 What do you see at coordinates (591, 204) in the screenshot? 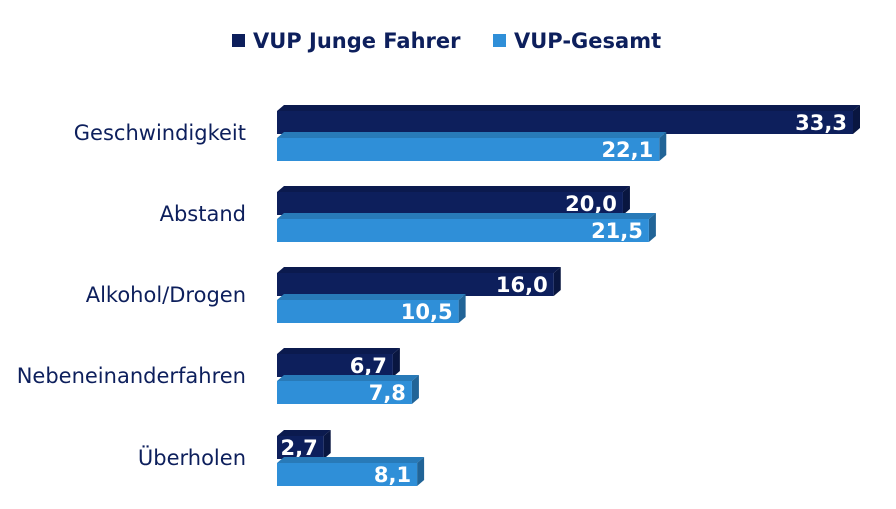
I see `value-label: 20,0` at bounding box center [591, 204].